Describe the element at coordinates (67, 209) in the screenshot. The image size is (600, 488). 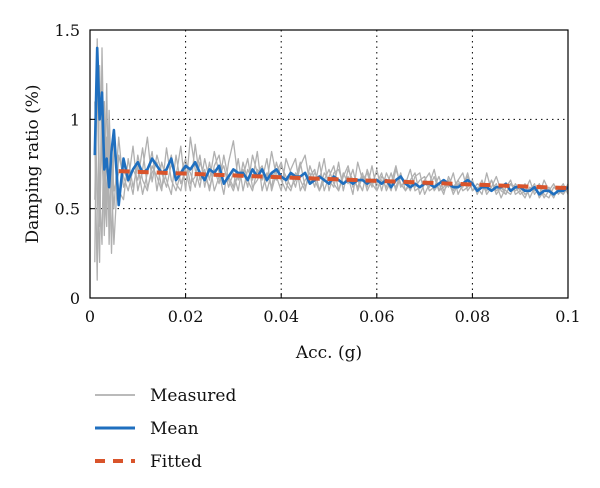
I see `y-tick-label: 0.5` at that location.